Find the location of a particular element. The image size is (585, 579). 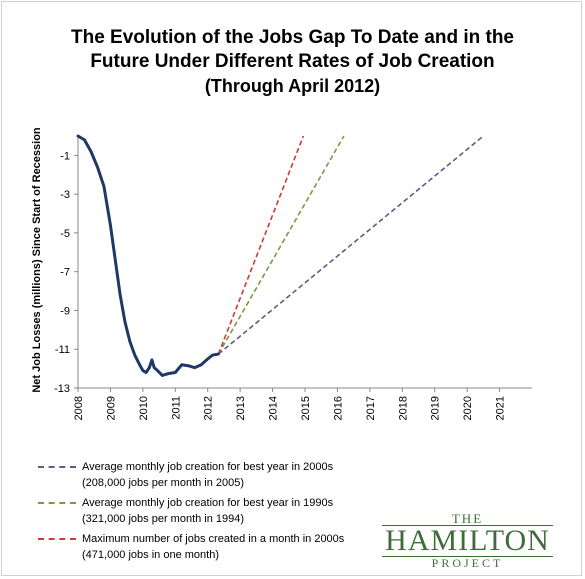

x-tick-label: 2010 is located at coordinates (144, 408).